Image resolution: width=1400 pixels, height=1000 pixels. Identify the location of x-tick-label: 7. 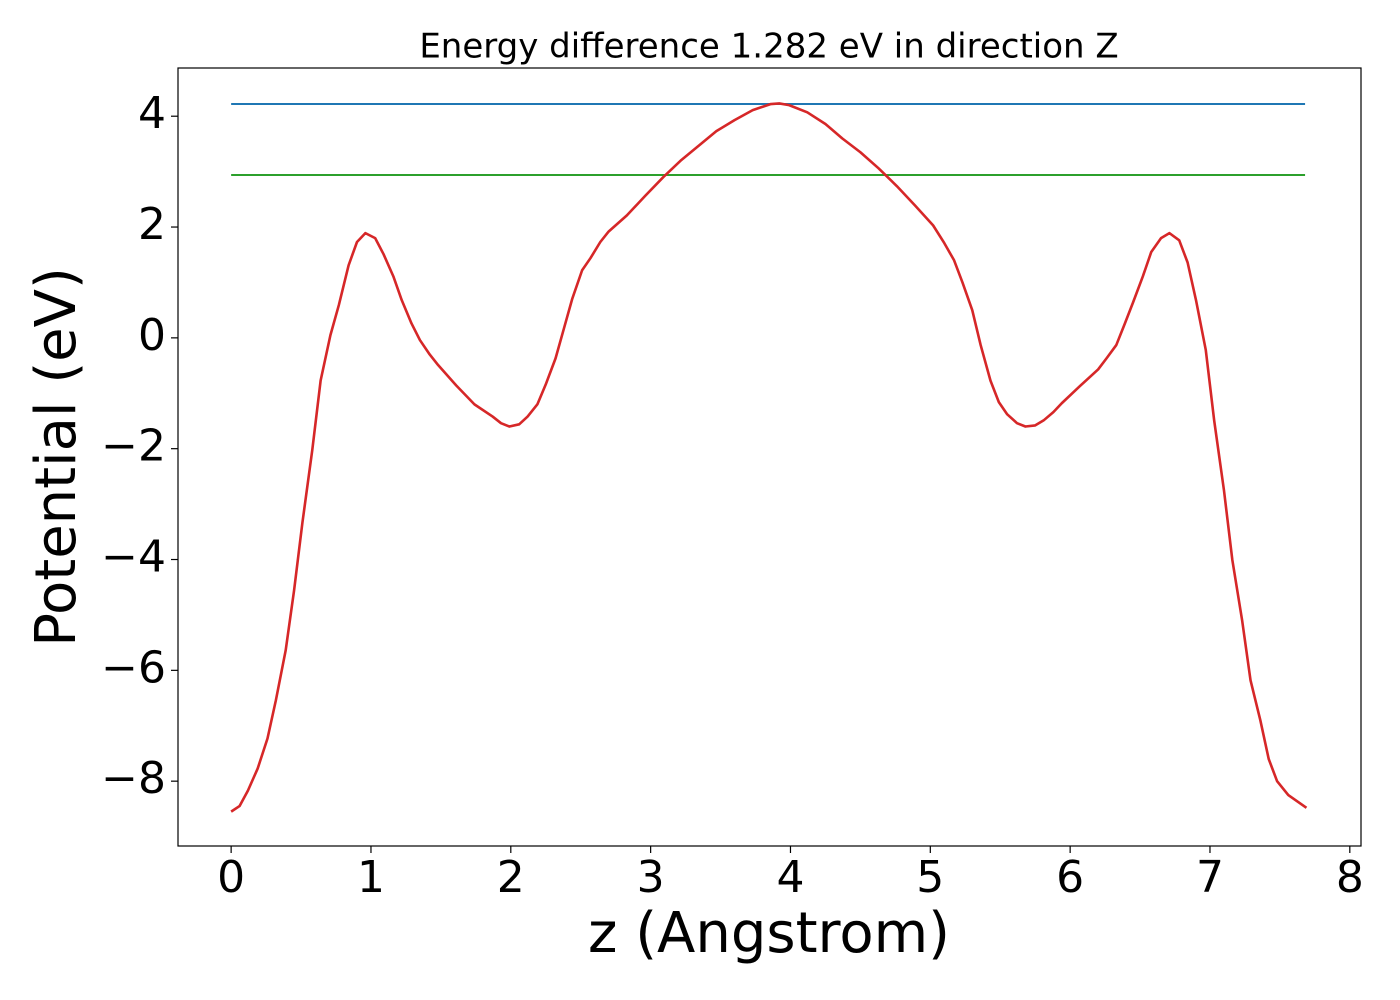
(1210, 877).